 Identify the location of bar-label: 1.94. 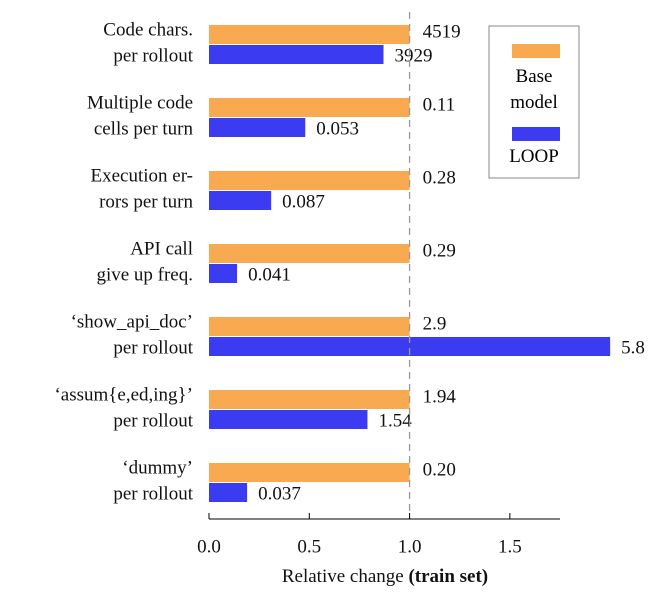
(440, 396).